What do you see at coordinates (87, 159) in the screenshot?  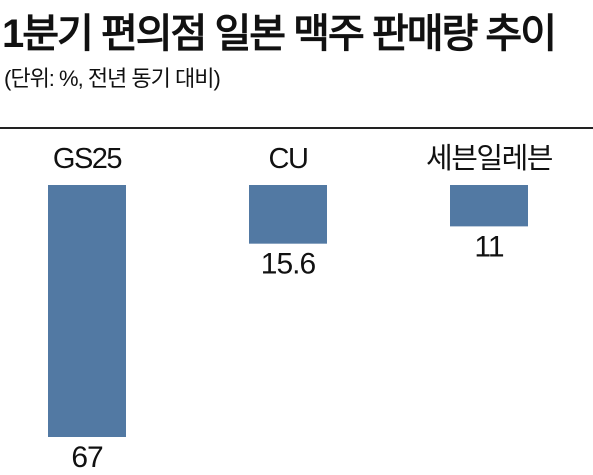 I see `category-label: GS25` at bounding box center [87, 159].